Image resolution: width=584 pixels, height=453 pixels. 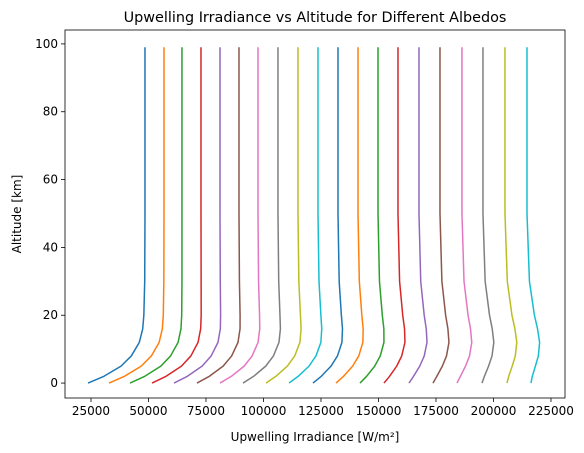 What do you see at coordinates (315, 437) in the screenshot?
I see `x-axis-label: Upwelling Irradiance [W/m²]` at bounding box center [315, 437].